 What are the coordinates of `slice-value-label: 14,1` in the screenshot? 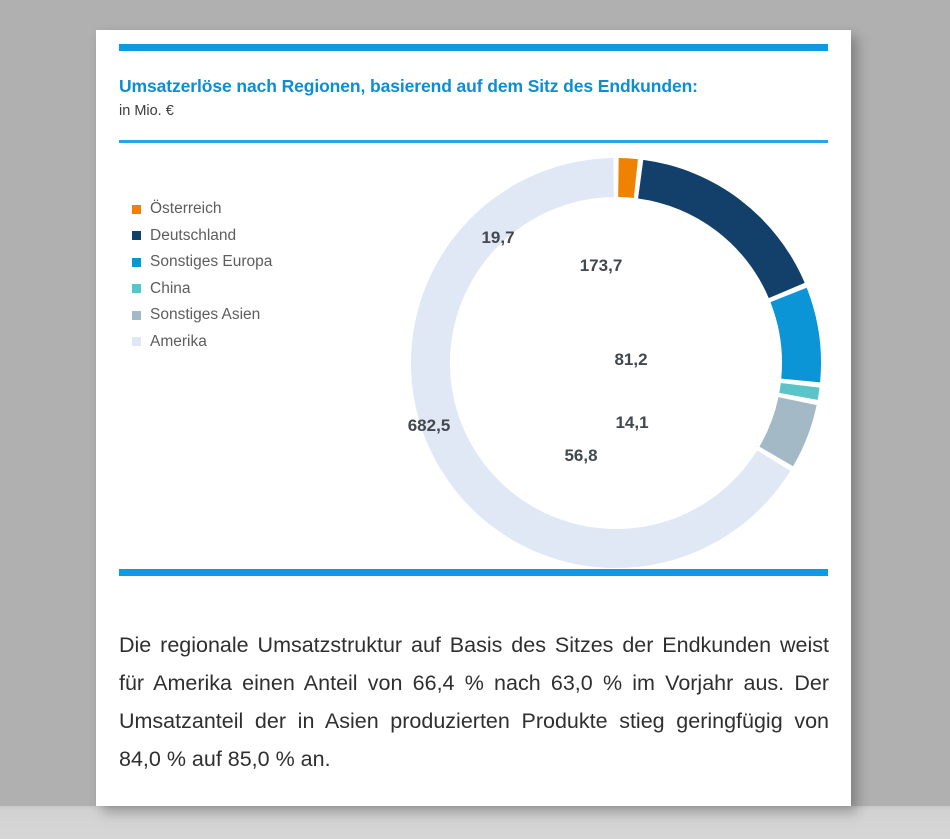 It's located at (632, 422).